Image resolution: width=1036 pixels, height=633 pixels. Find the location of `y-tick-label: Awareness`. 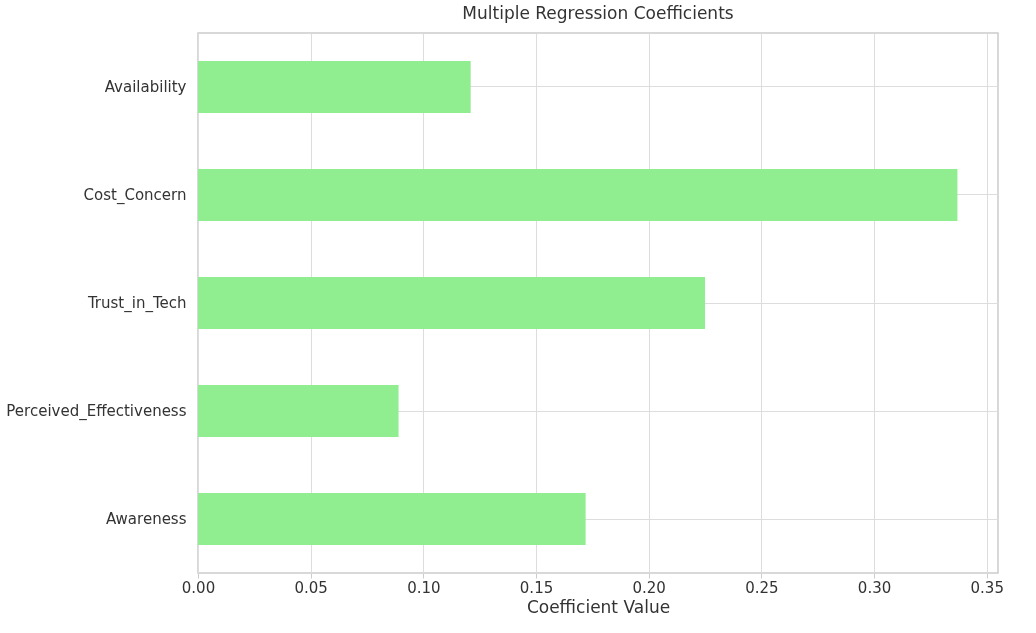

y-tick-label: Awareness is located at coordinates (146, 519).